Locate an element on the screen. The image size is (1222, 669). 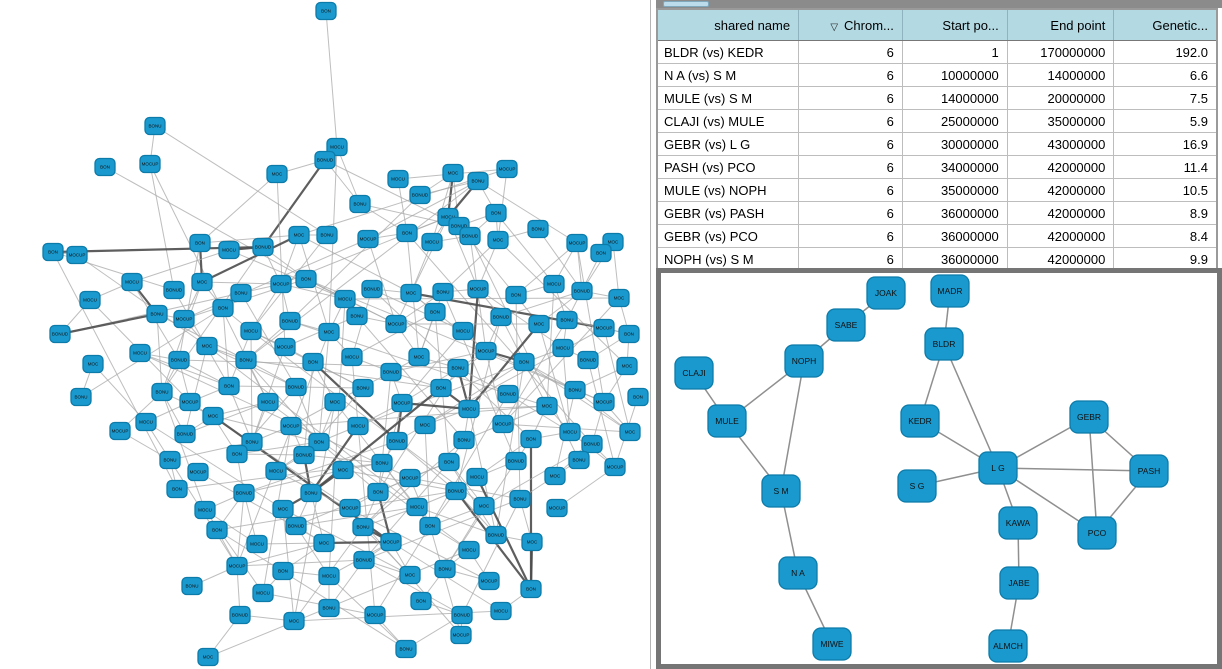
cell-value: 14000000 is located at coordinates (955, 98).